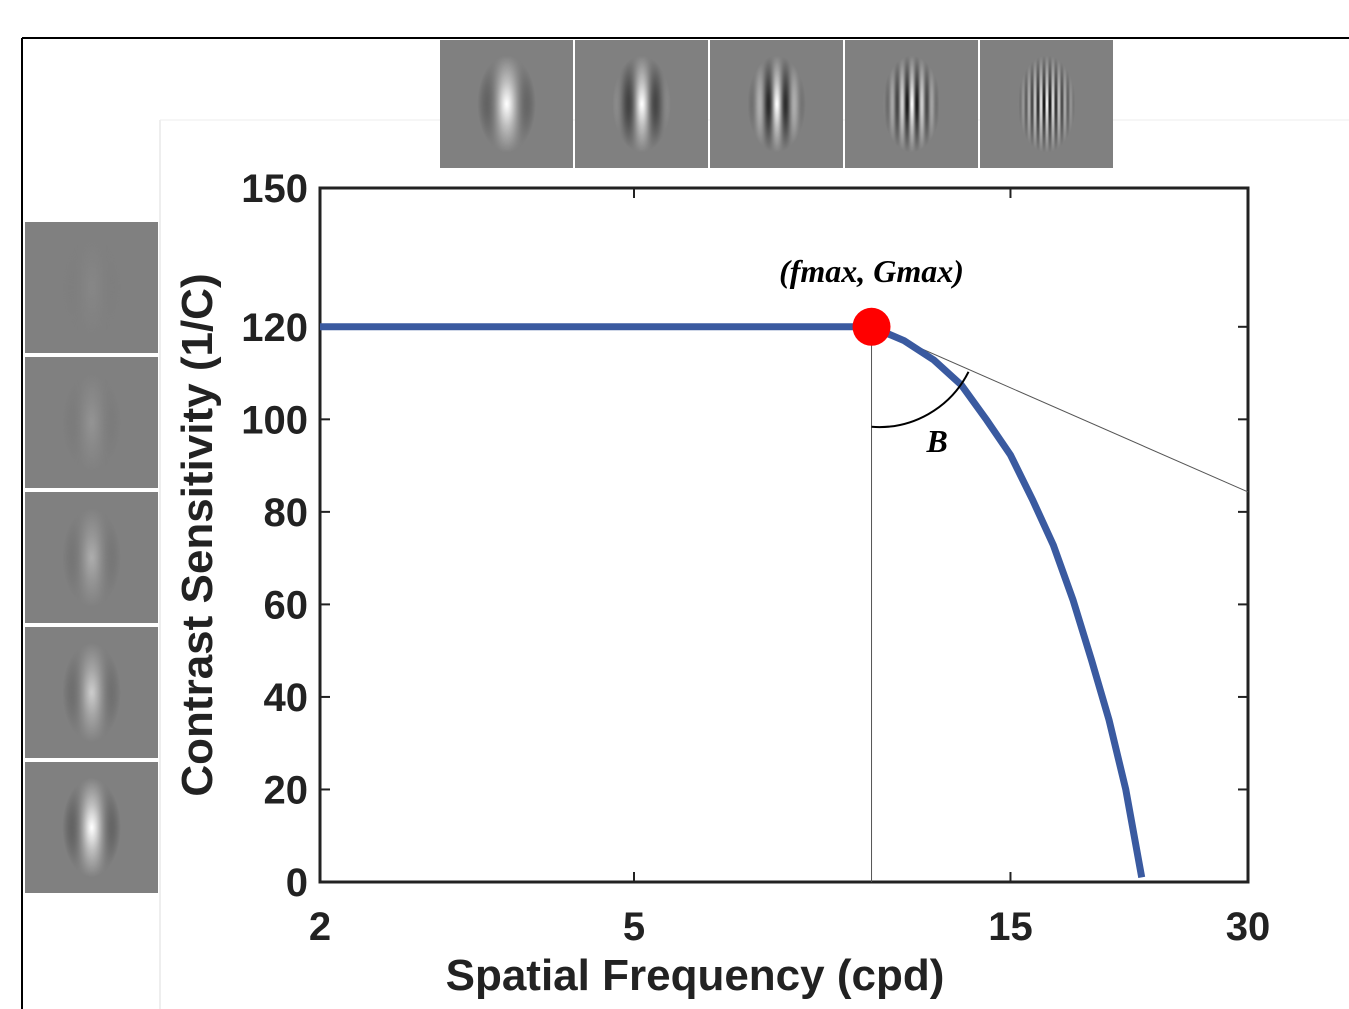 This screenshot has width=1349, height=1009. Describe the element at coordinates (695, 975) in the screenshot. I see `x-axis-label: Spatial Frequency (cpd)` at that location.